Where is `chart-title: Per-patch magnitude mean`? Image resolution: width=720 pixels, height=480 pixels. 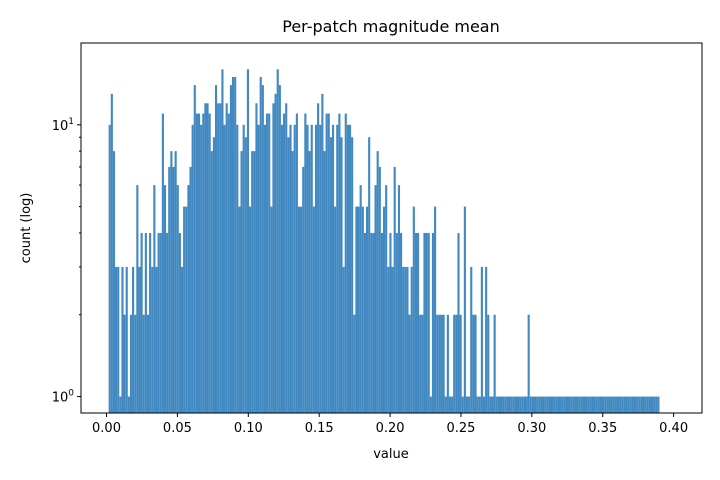
chart-title: Per-patch magnitude mean is located at coordinates (391, 26).